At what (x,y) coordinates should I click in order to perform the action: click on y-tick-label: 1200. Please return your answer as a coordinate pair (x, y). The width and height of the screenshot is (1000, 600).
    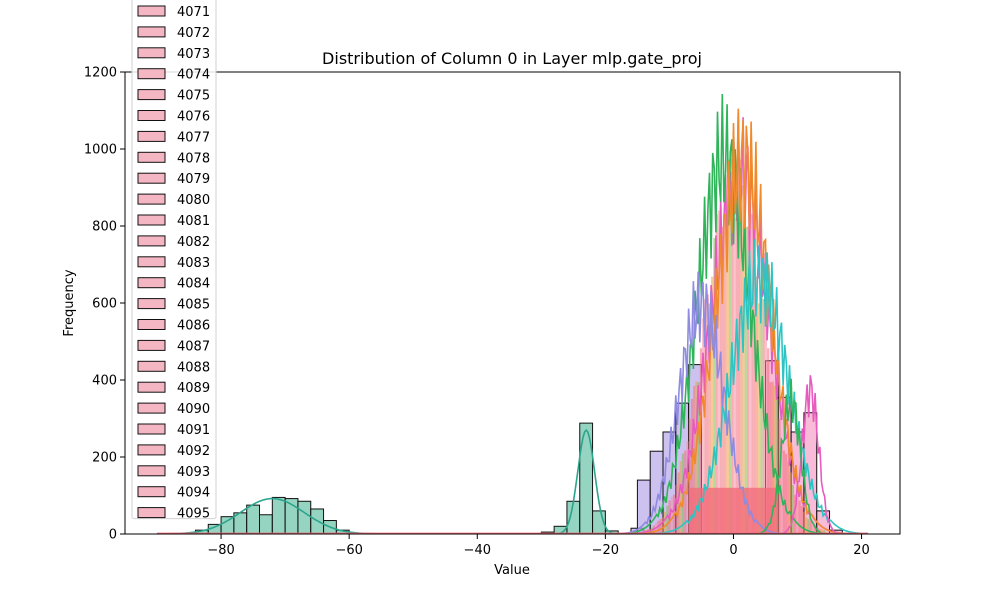
    Looking at the image, I should click on (100, 73).